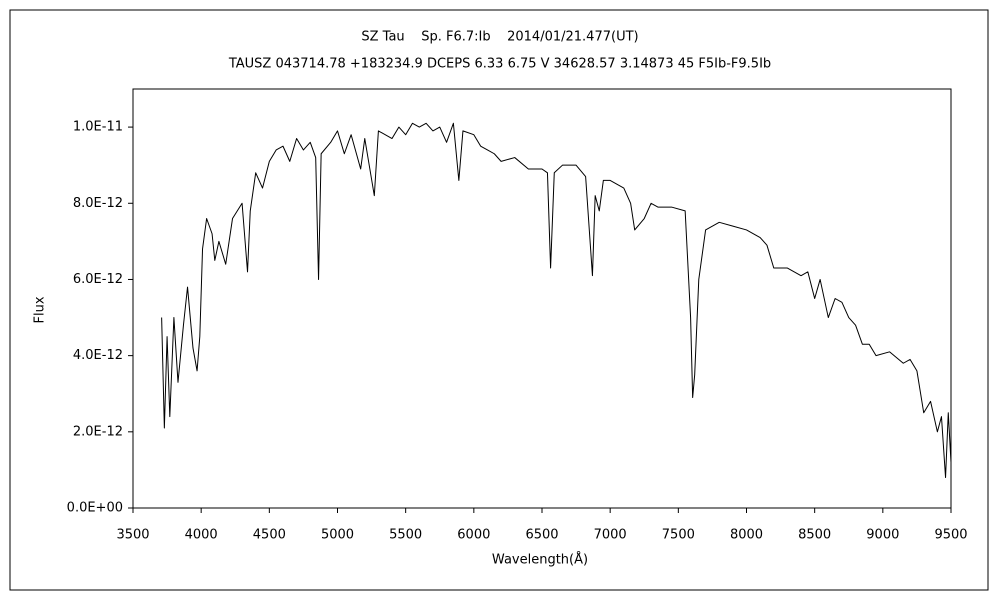  I want to click on y-tick-label: 0.0E+00, so click(95, 508).